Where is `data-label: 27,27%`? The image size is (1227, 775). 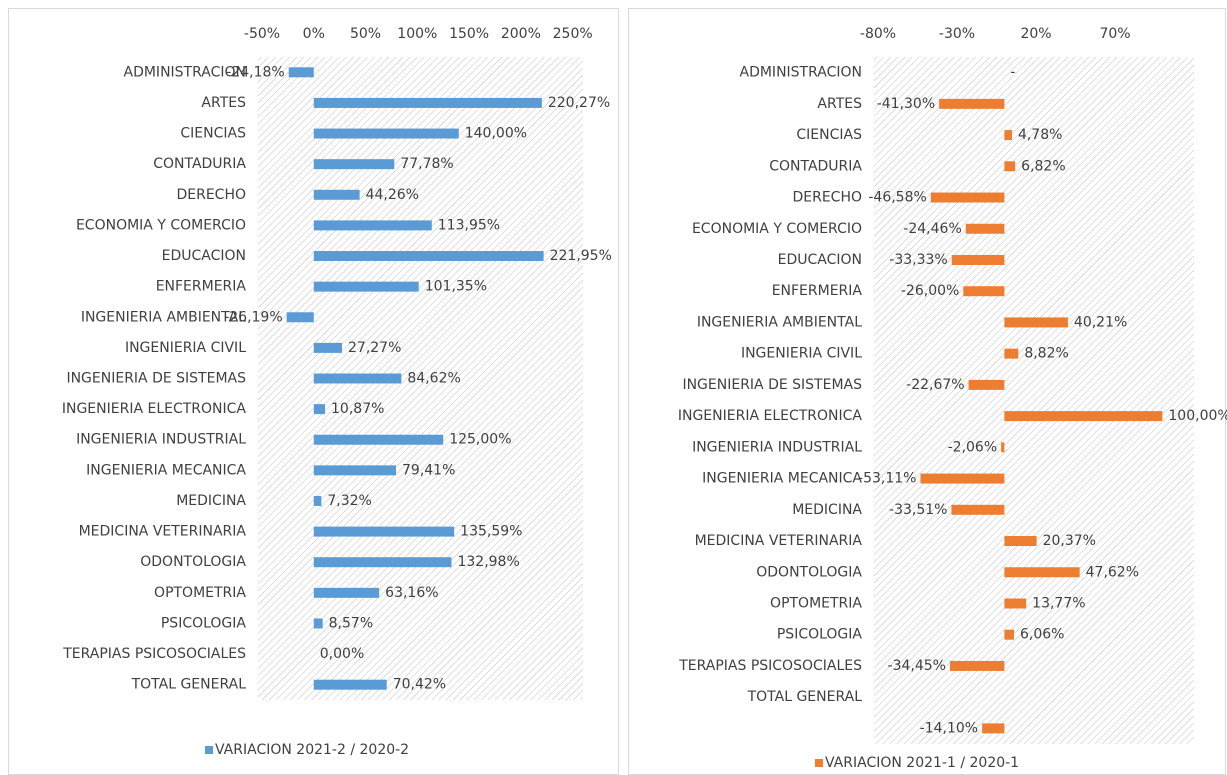 data-label: 27,27% is located at coordinates (374, 348).